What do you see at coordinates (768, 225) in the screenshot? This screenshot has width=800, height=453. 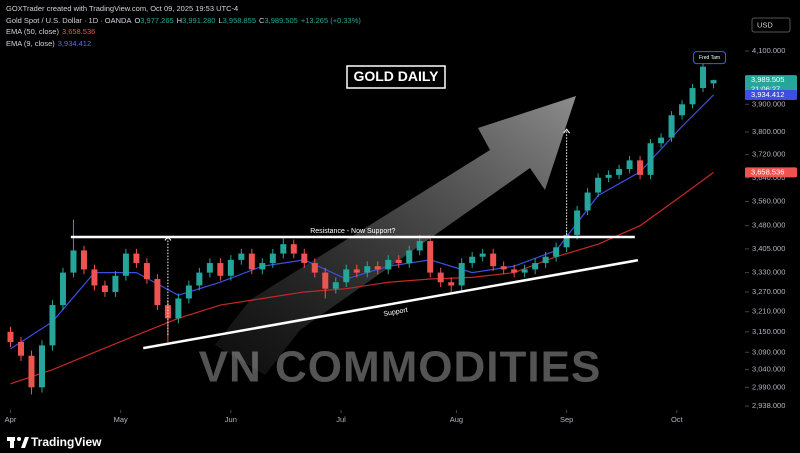 I see `y-tick-label: 3,480.000` at bounding box center [768, 225].